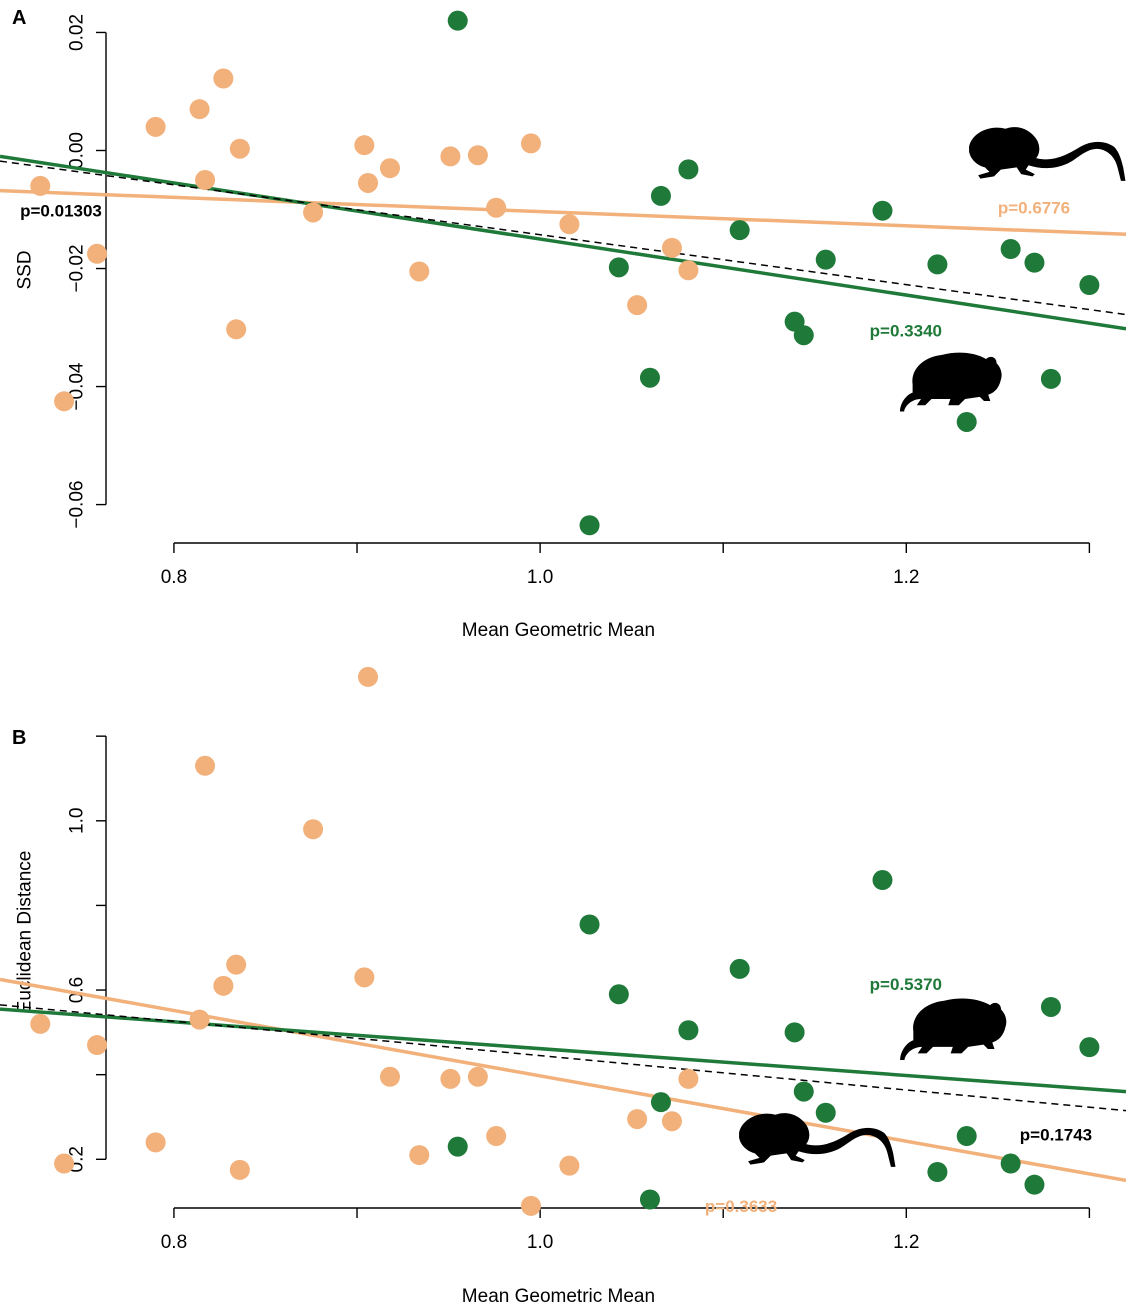 The width and height of the screenshot is (1126, 1310). Describe the element at coordinates (77, 821) in the screenshot. I see `y-tick-label: 1.0` at that location.